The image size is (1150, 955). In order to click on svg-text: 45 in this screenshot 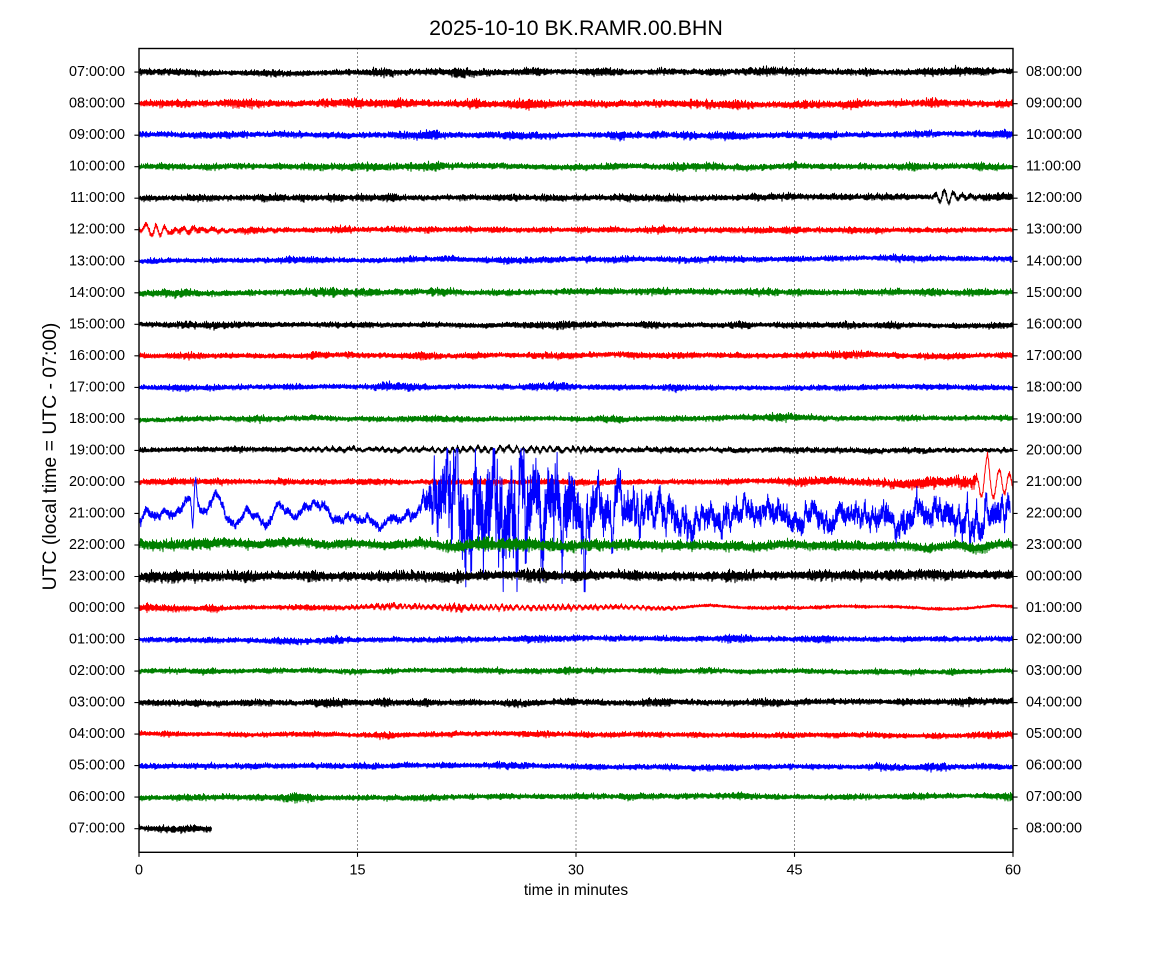, I will do `click(794, 871)`.